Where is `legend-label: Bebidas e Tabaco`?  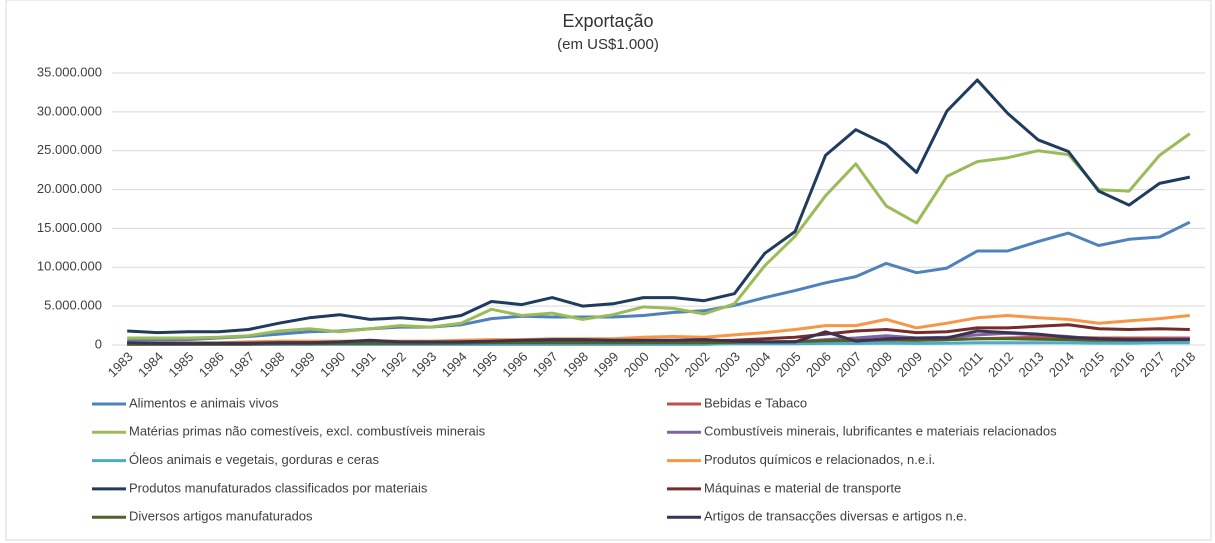 legend-label: Bebidas e Tabaco is located at coordinates (755, 402).